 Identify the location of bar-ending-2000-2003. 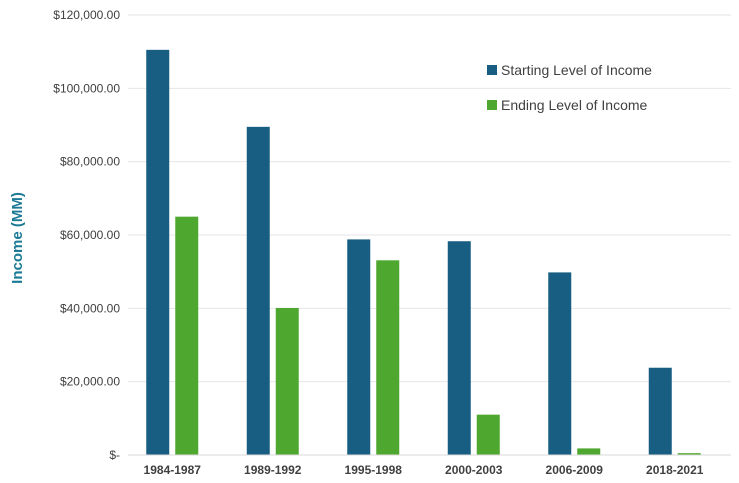
(488, 434).